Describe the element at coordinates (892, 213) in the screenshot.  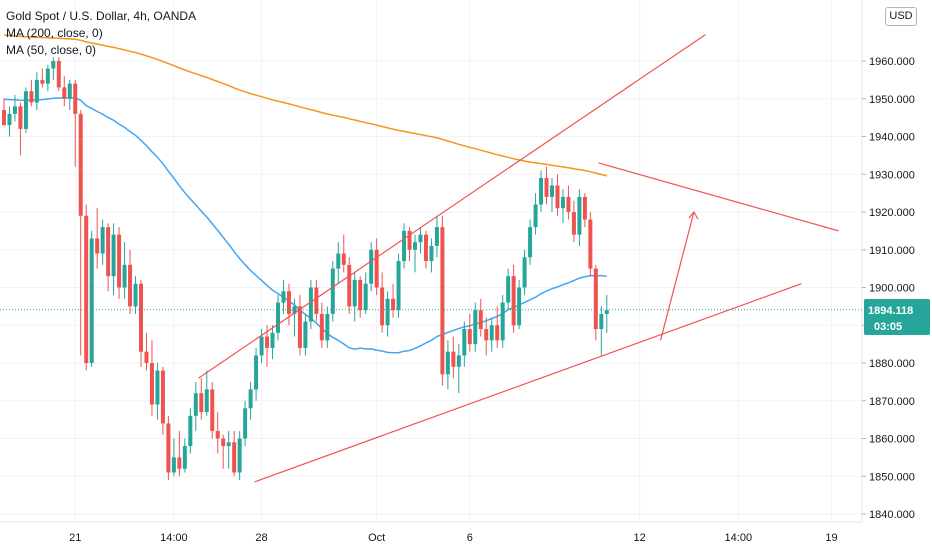
I see `y-tick-label: 1920.000` at that location.